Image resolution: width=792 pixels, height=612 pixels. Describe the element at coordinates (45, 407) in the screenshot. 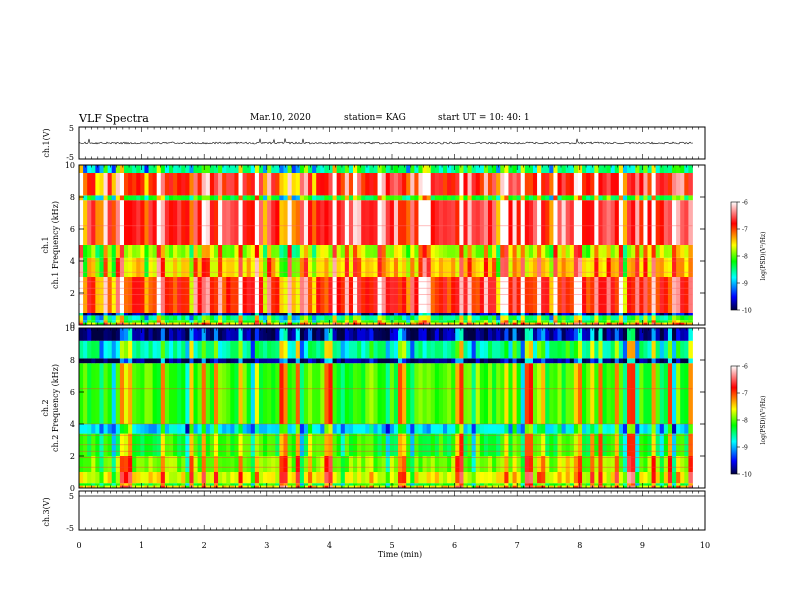

I see `ch2-ylabel-channel: ch.2` at that location.